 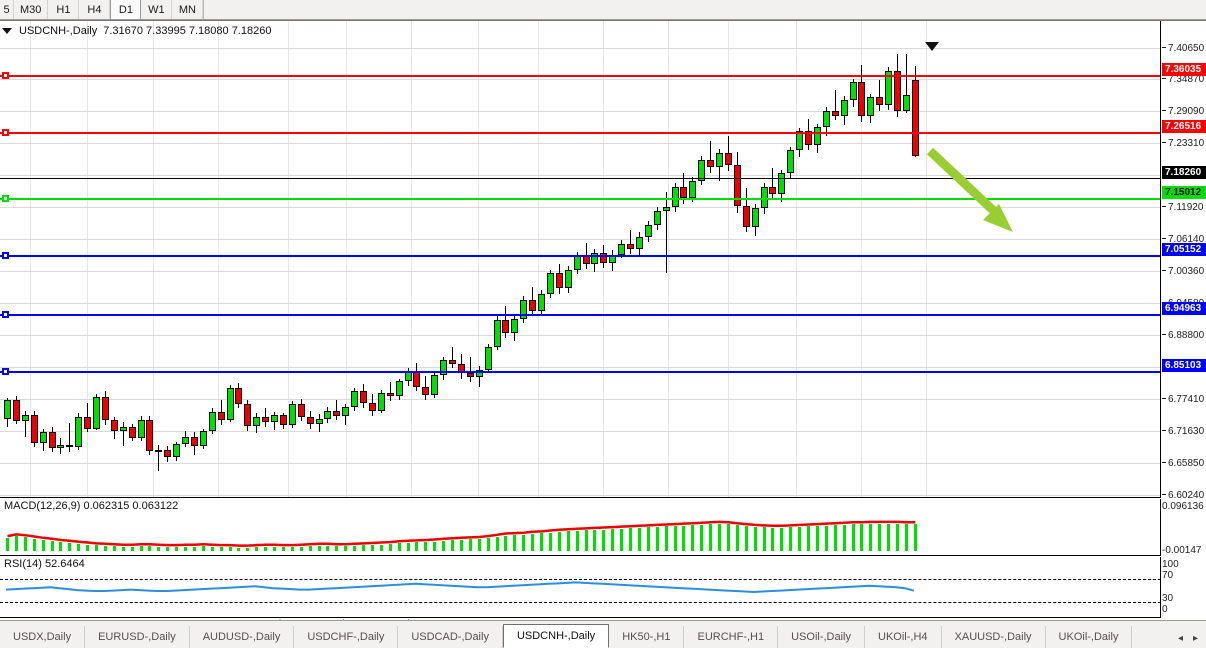 What do you see at coordinates (932, 46) in the screenshot?
I see `marker-triangle-down-icon` at bounding box center [932, 46].